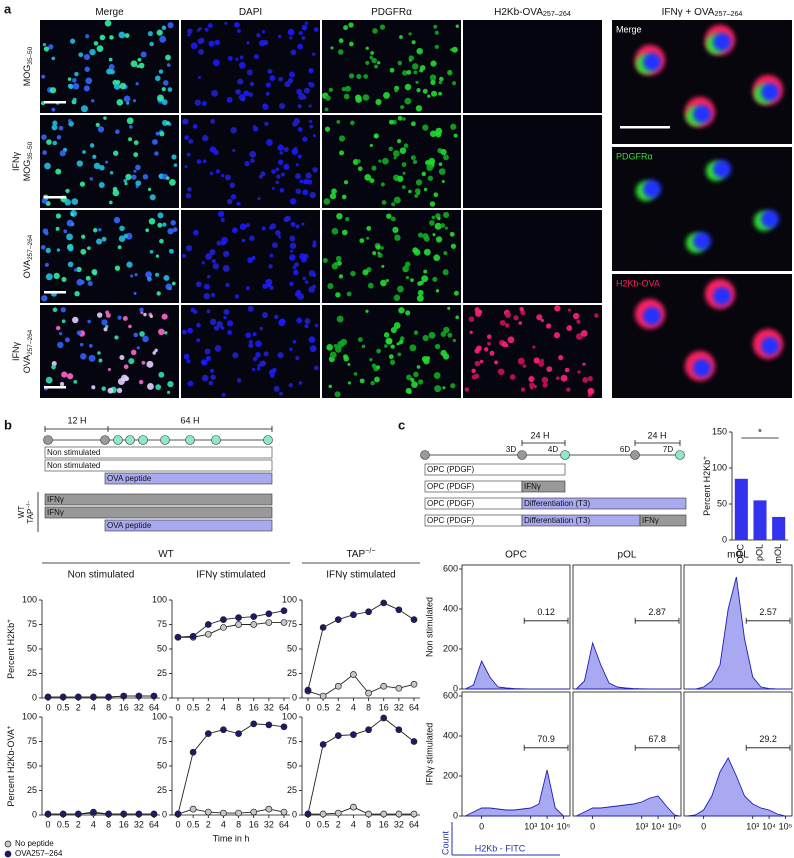  I want to click on y-tick-label: 0, so click(164, 697).